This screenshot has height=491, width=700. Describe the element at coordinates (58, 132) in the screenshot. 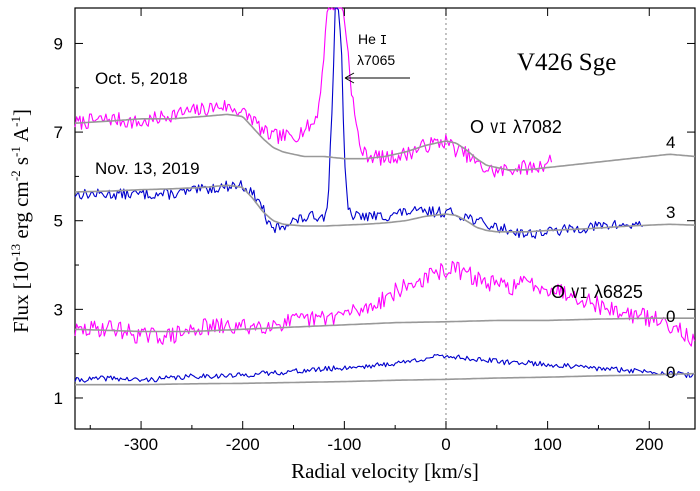

I see `y-tick-label: 7` at that location.